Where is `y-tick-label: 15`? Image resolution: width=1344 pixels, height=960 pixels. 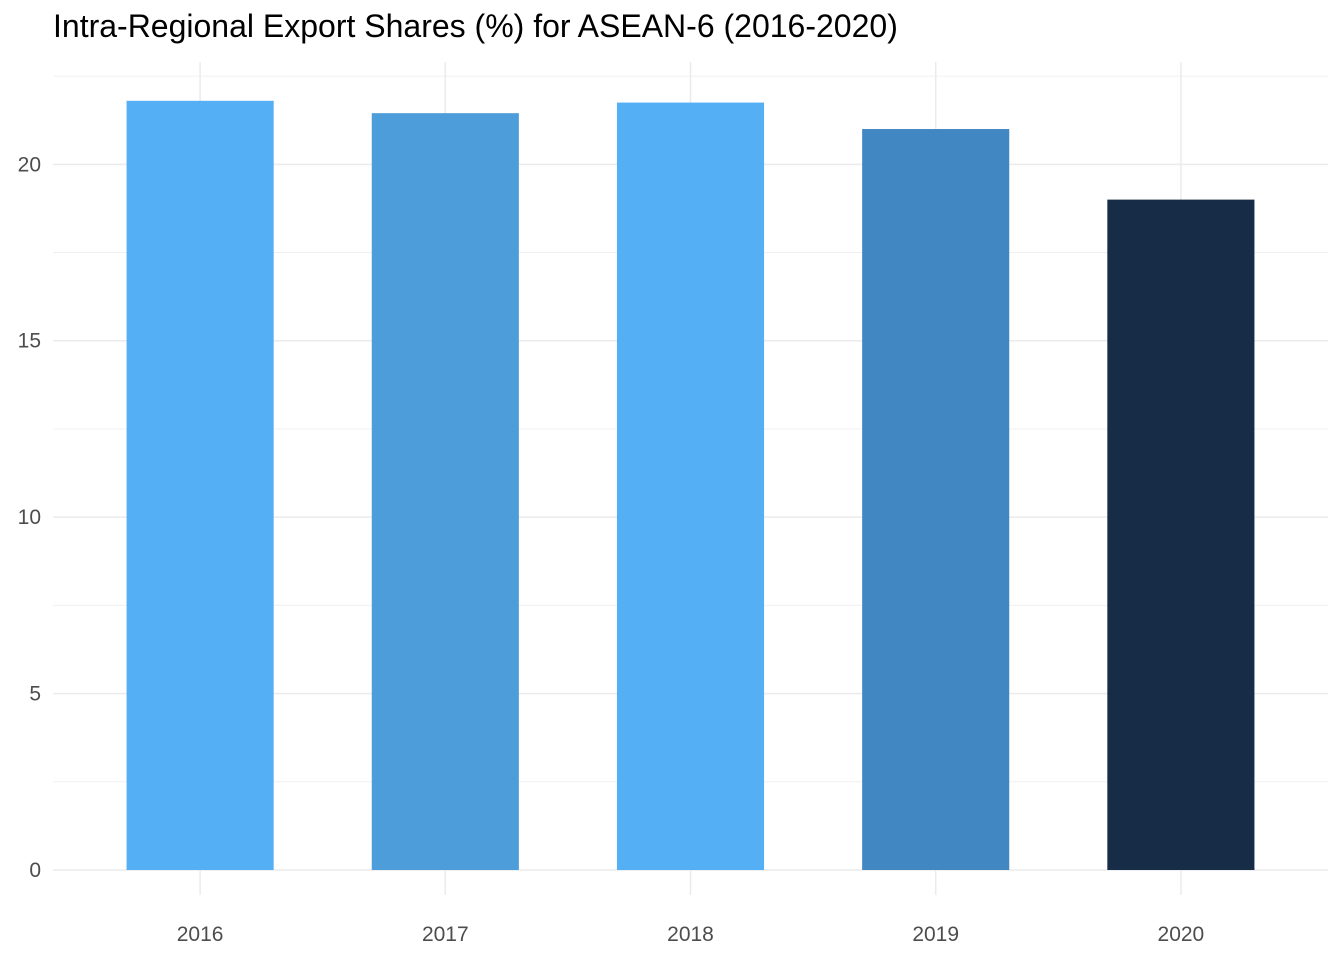
y-tick-label: 15 is located at coordinates (29, 341).